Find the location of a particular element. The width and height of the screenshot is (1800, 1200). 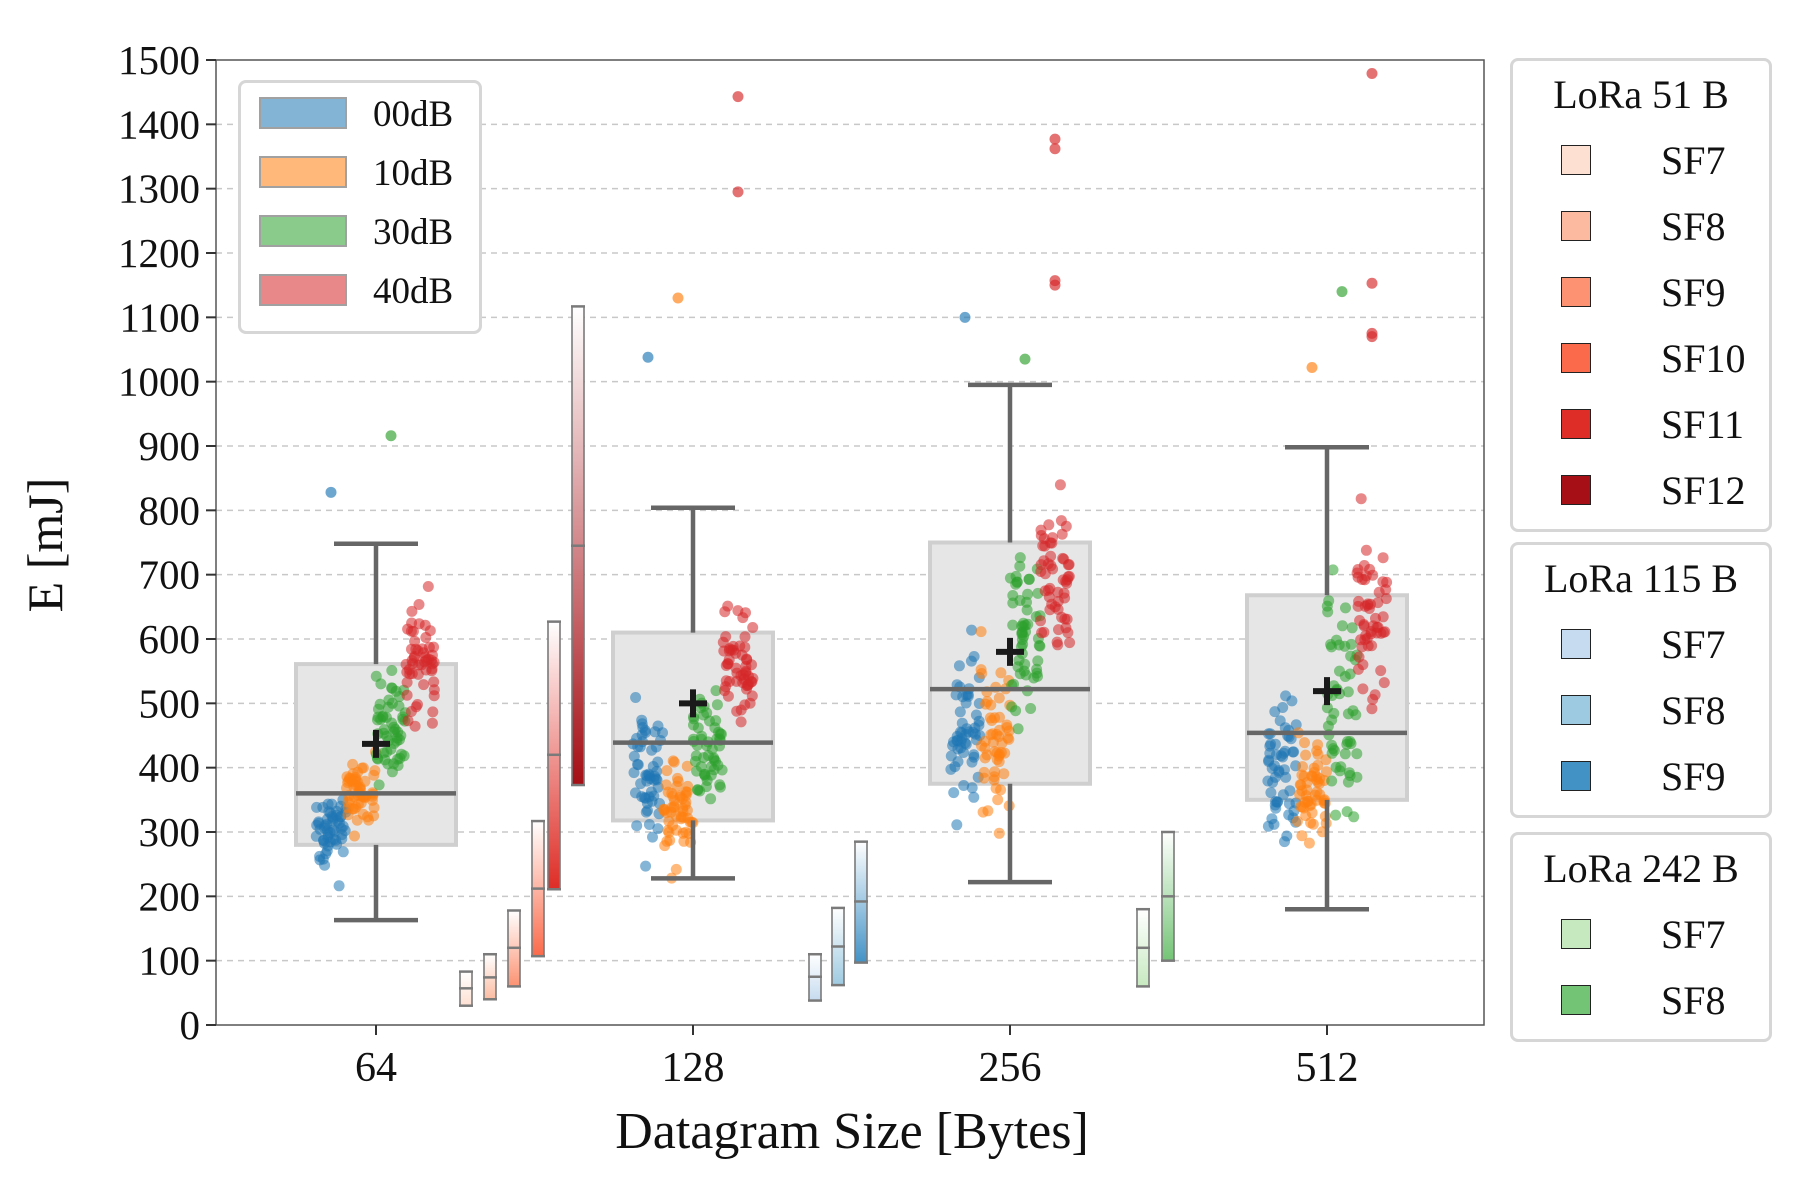

lora-legend-0: LoRa 51 B SF7 SF8 SF9 SF10 SF11 SF12 is located at coordinates (1641, 295).